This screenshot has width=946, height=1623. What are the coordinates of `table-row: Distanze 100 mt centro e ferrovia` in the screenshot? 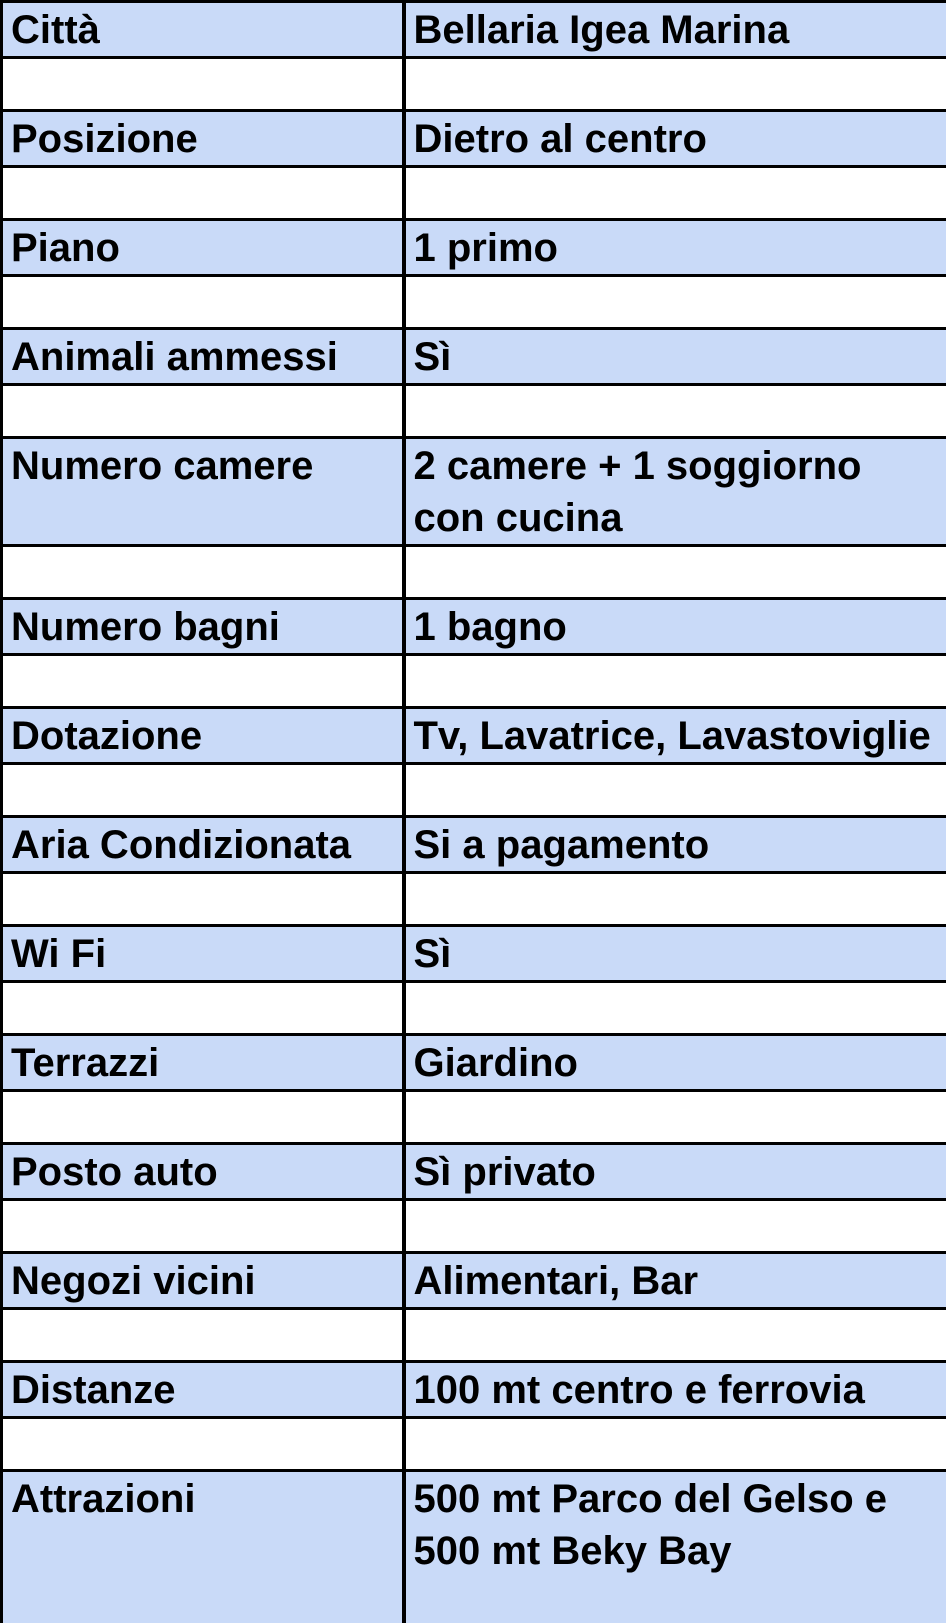 It's located at (474, 1390).